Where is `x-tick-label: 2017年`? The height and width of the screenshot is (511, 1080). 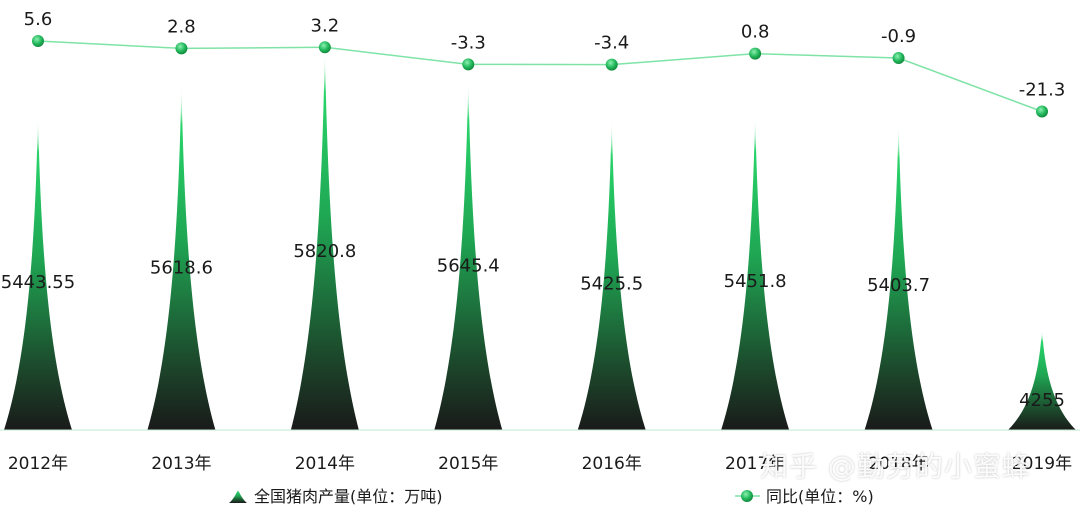
x-tick-label: 2017年 is located at coordinates (755, 464).